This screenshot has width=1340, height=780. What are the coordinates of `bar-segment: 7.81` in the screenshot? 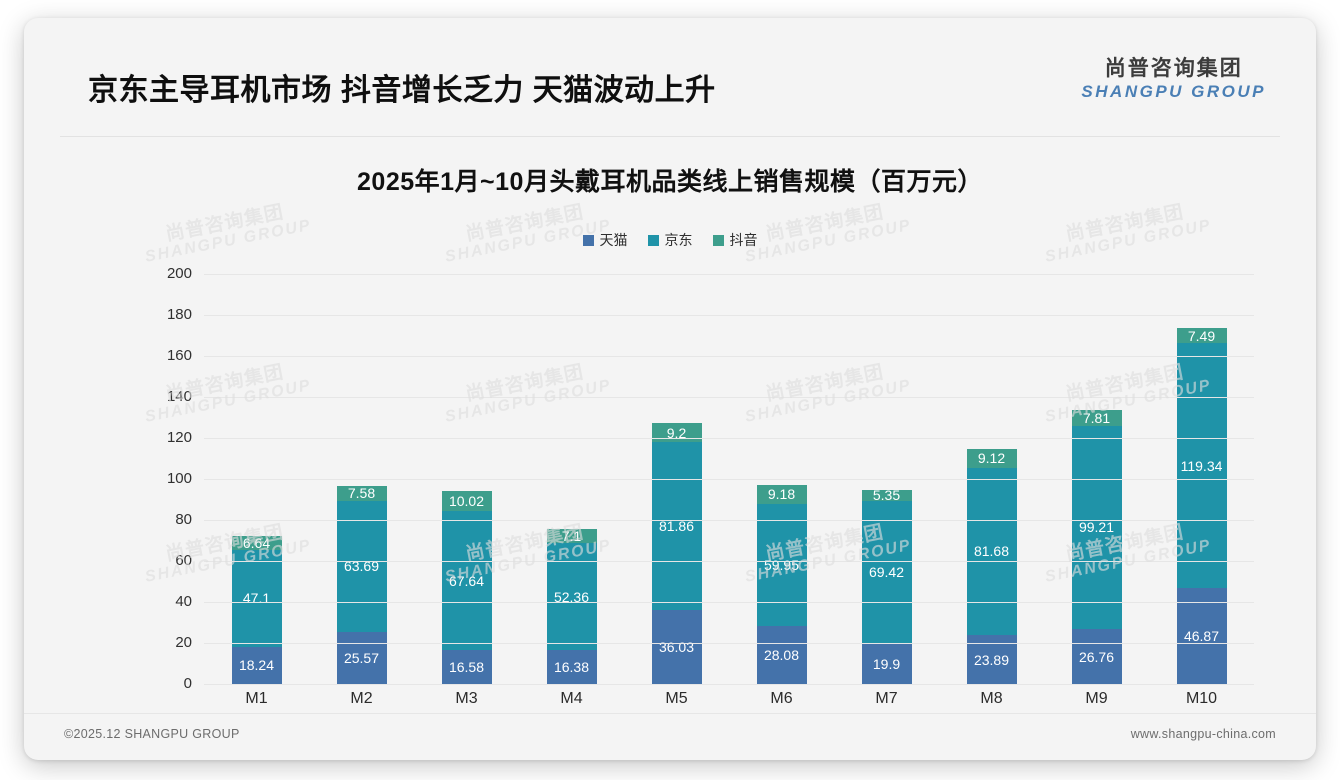 It's located at (1096, 417).